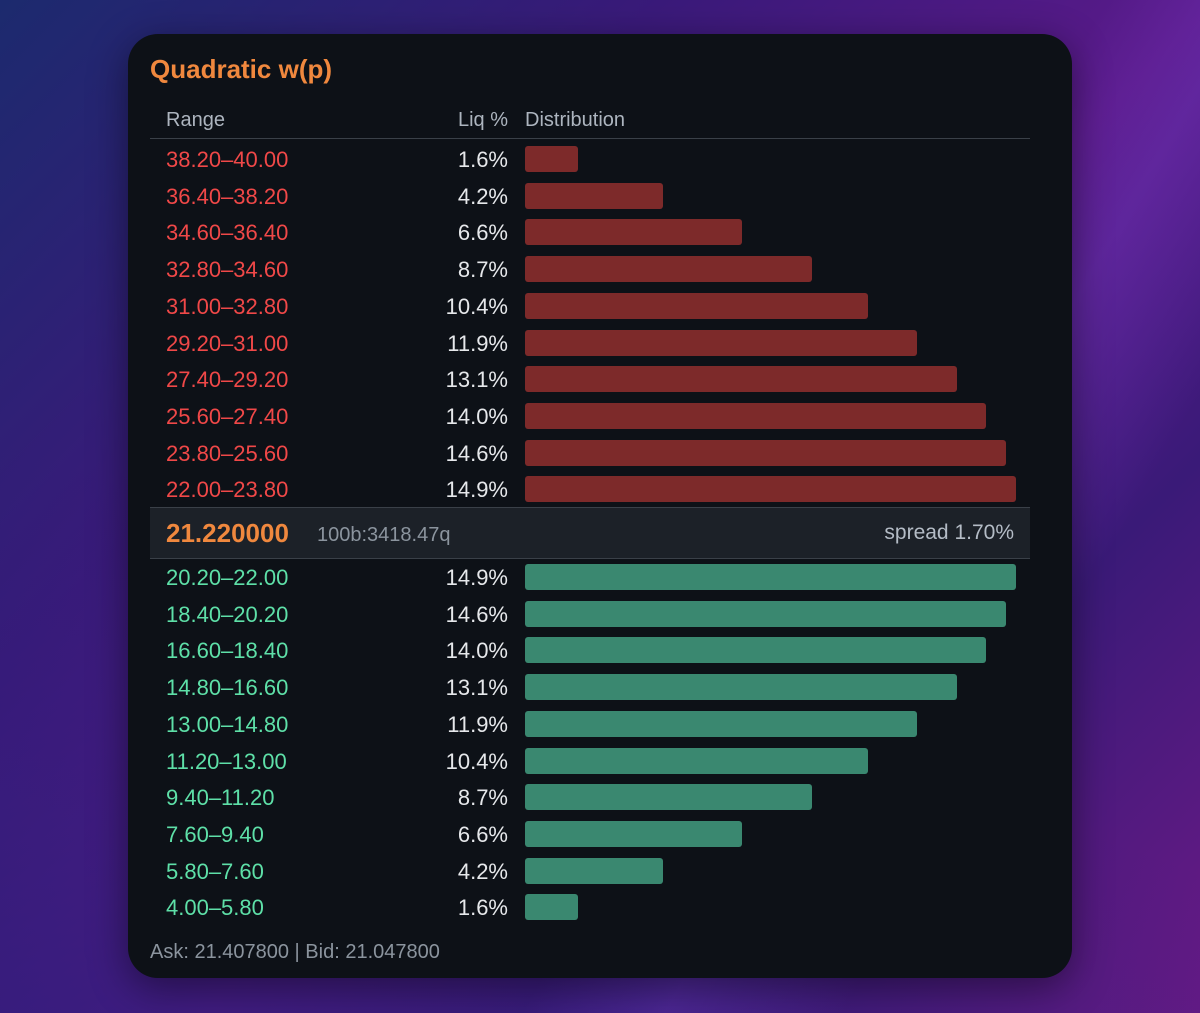  Describe the element at coordinates (227, 159) in the screenshot. I see `ask-range-label: 38.20–40.00` at that location.